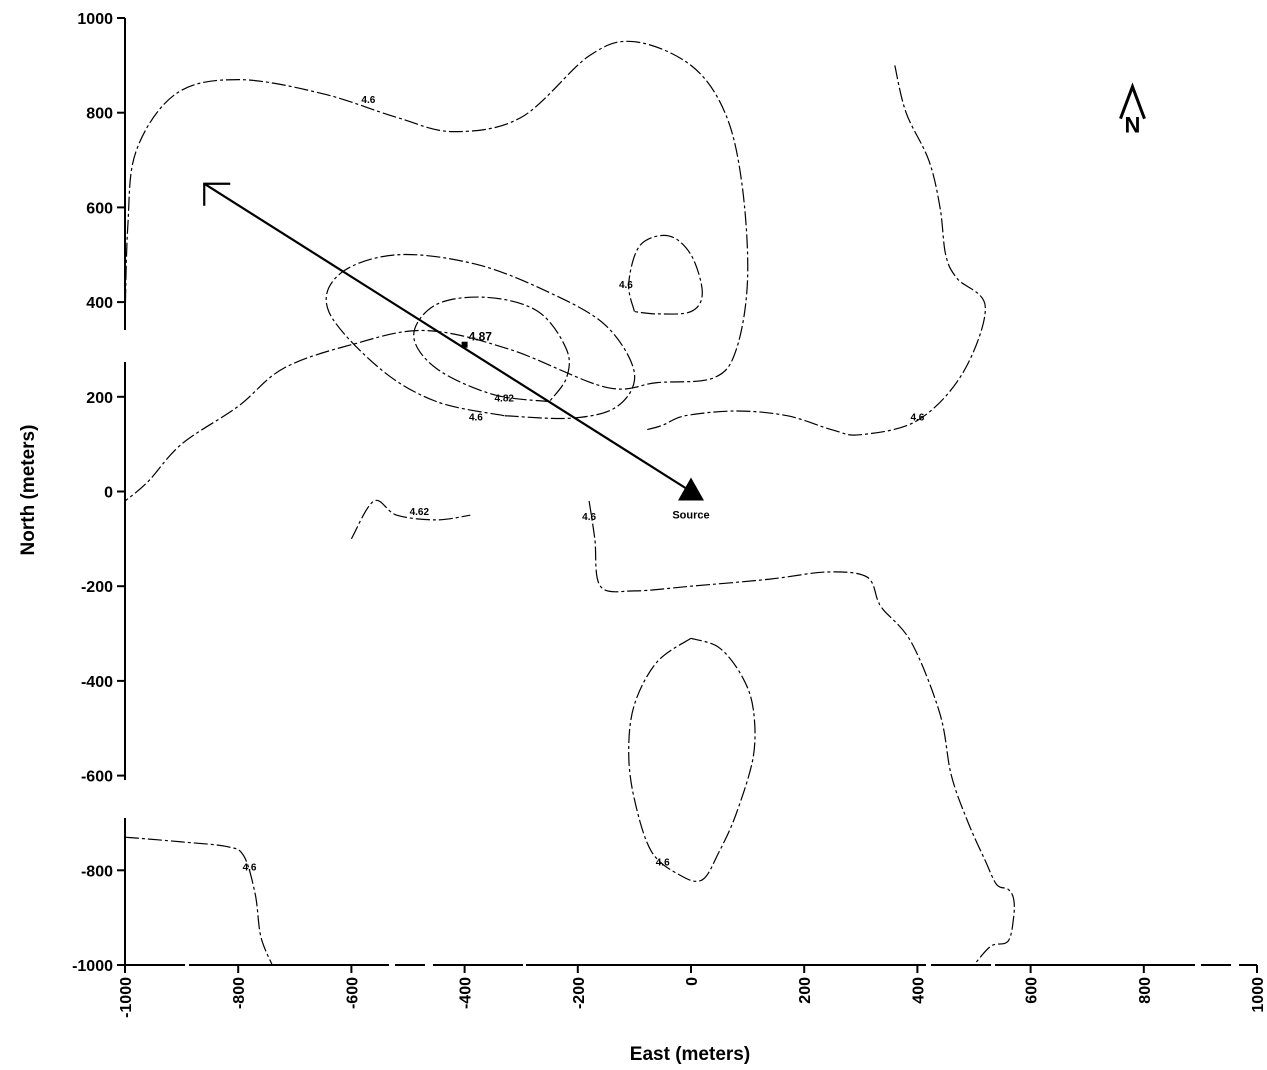 The width and height of the screenshot is (1267, 1070). I want to click on source-label: Source, so click(690, 516).